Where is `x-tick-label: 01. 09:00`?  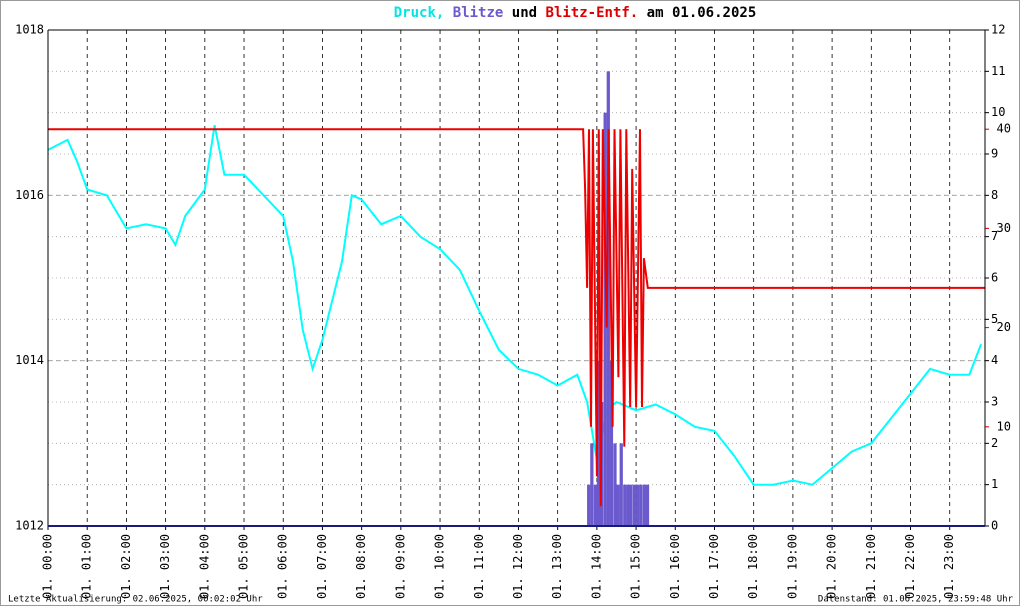
x-tick-label: 01. 09:00 is located at coordinates (400, 566).